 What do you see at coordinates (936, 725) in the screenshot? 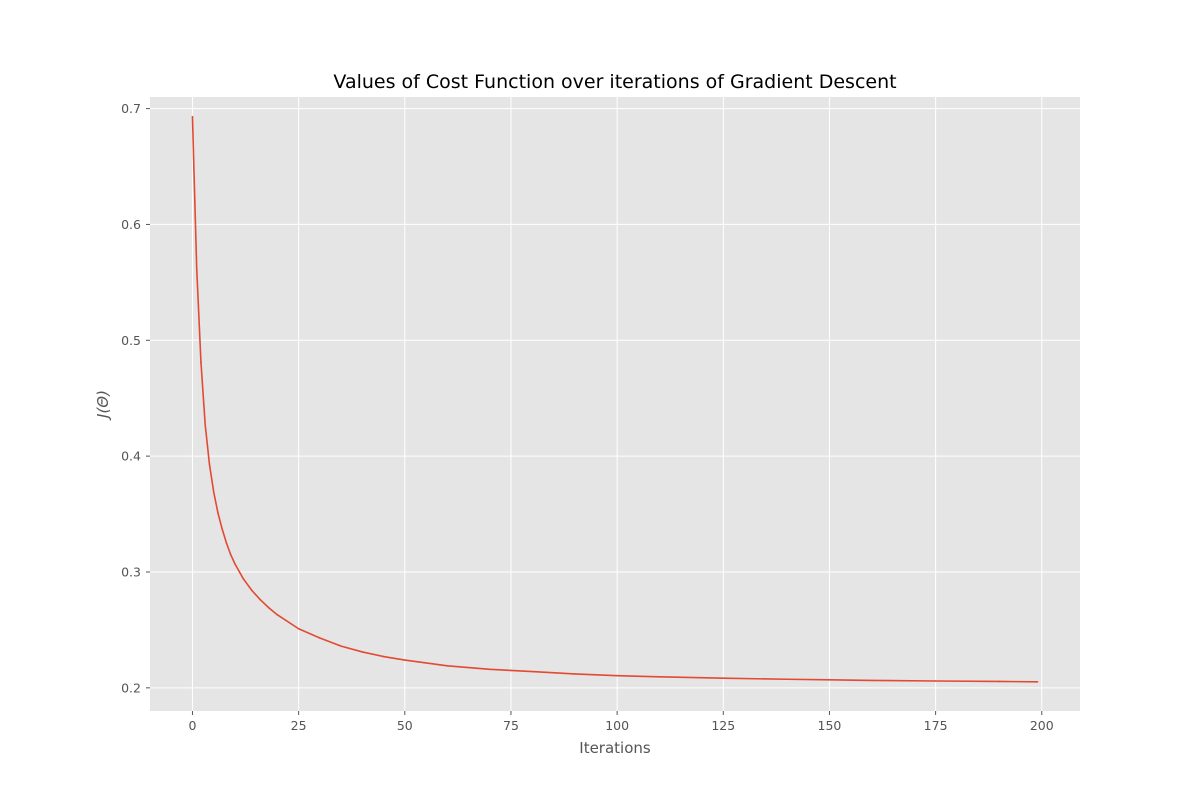
I see `x-tick-label: 175` at bounding box center [936, 725].